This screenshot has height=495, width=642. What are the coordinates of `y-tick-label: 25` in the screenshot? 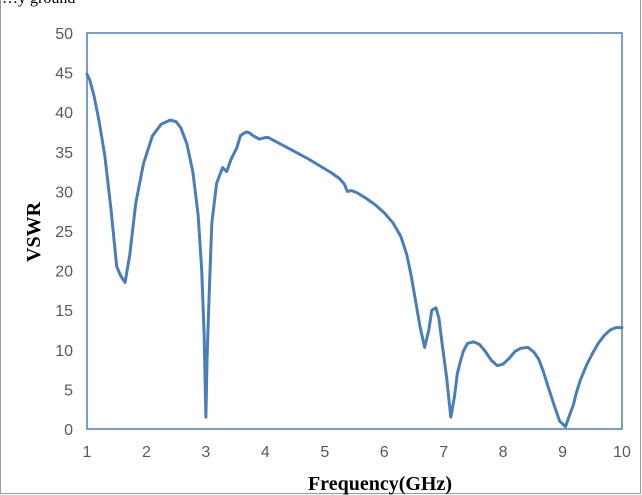 It's located at (64, 232).